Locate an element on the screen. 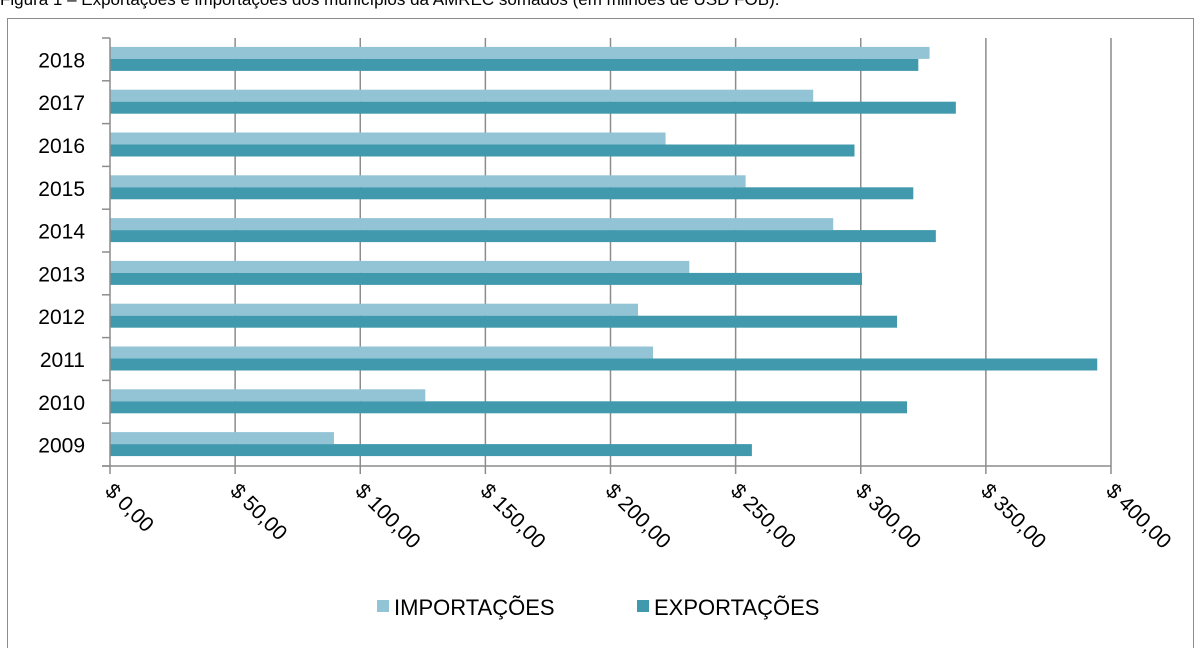 This screenshot has width=1202, height=648. y-tick-label: 2016 is located at coordinates (61, 146).